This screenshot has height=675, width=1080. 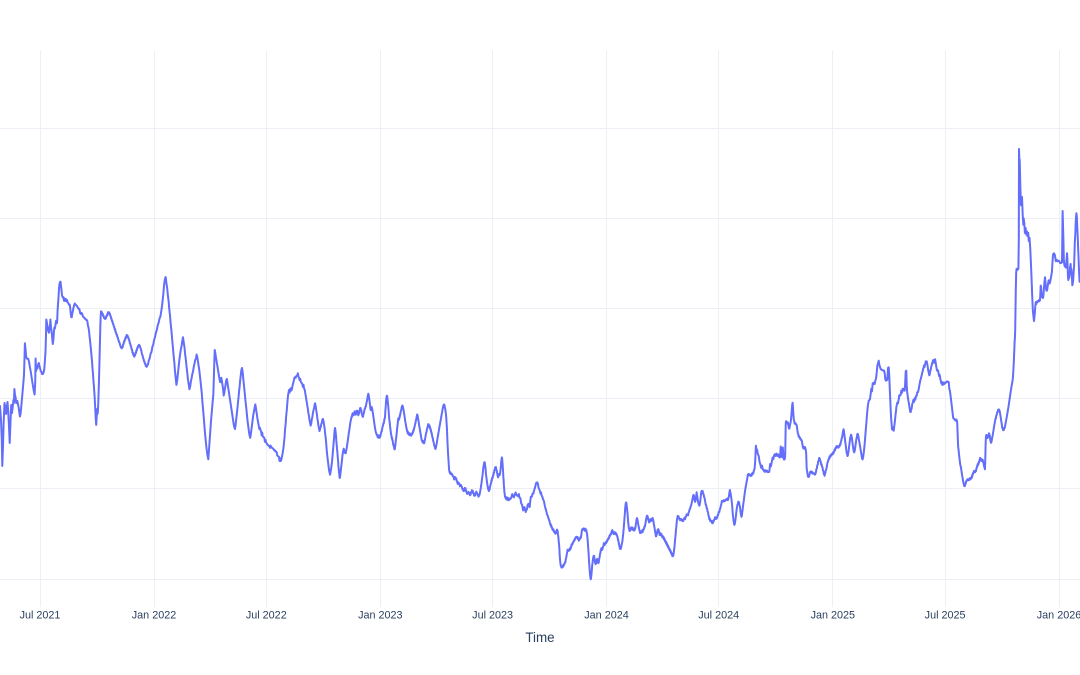 I want to click on svg-text: Jan 2024, so click(x=606, y=615).